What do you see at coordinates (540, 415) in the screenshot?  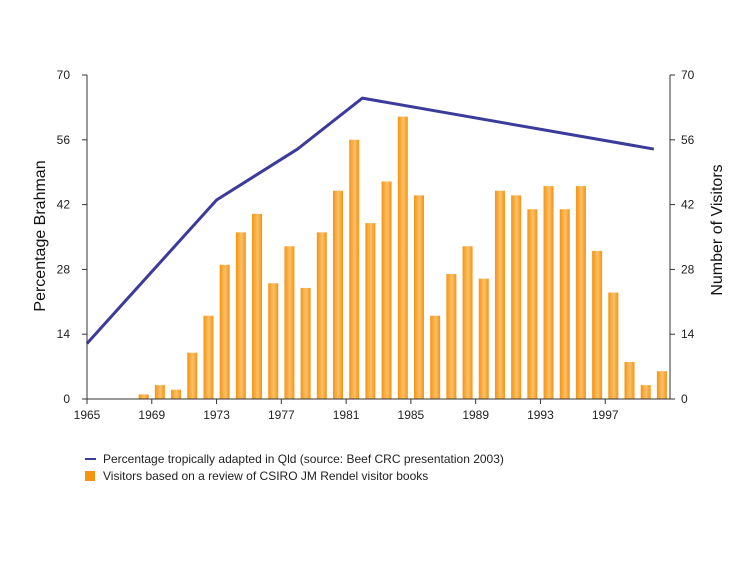 I see `x-tick-label: 1993` at bounding box center [540, 415].